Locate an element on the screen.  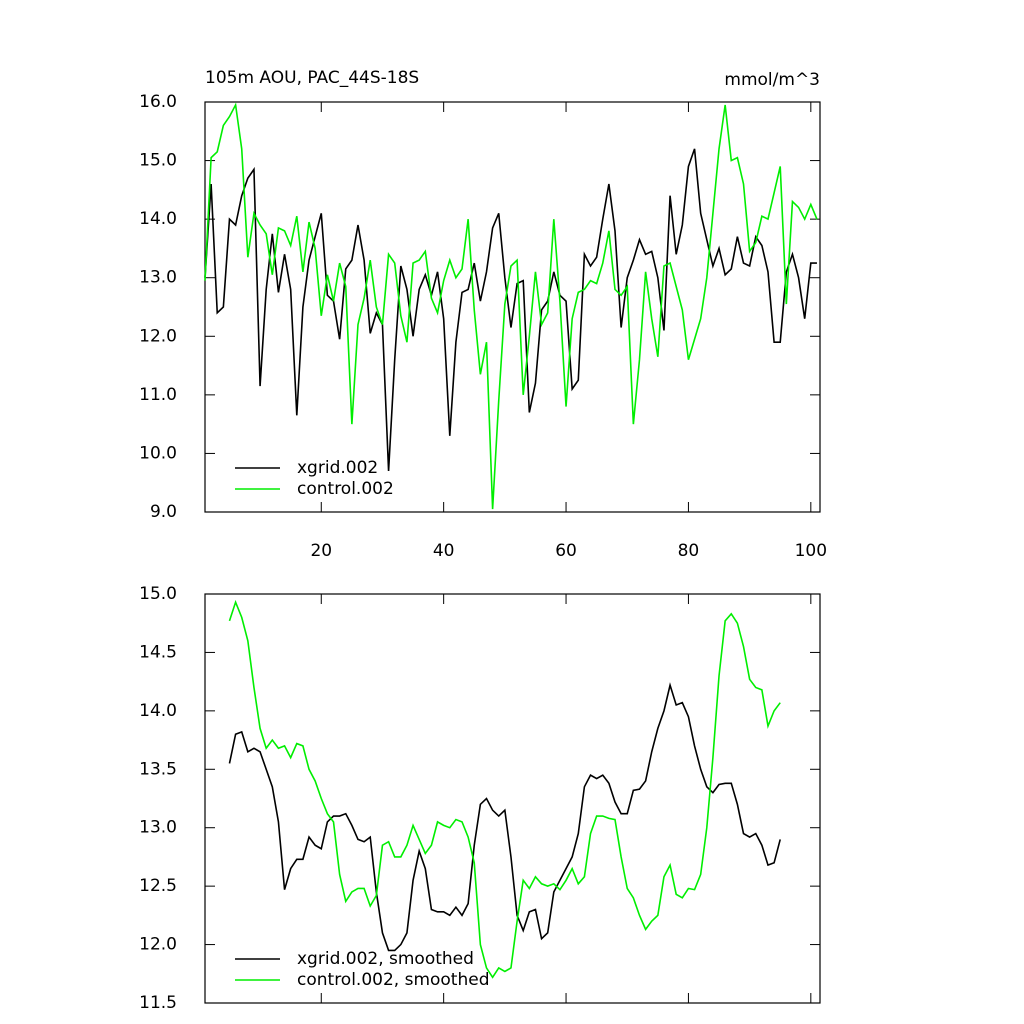
legend-label: xgrid.002, smoothed is located at coordinates (385, 959).